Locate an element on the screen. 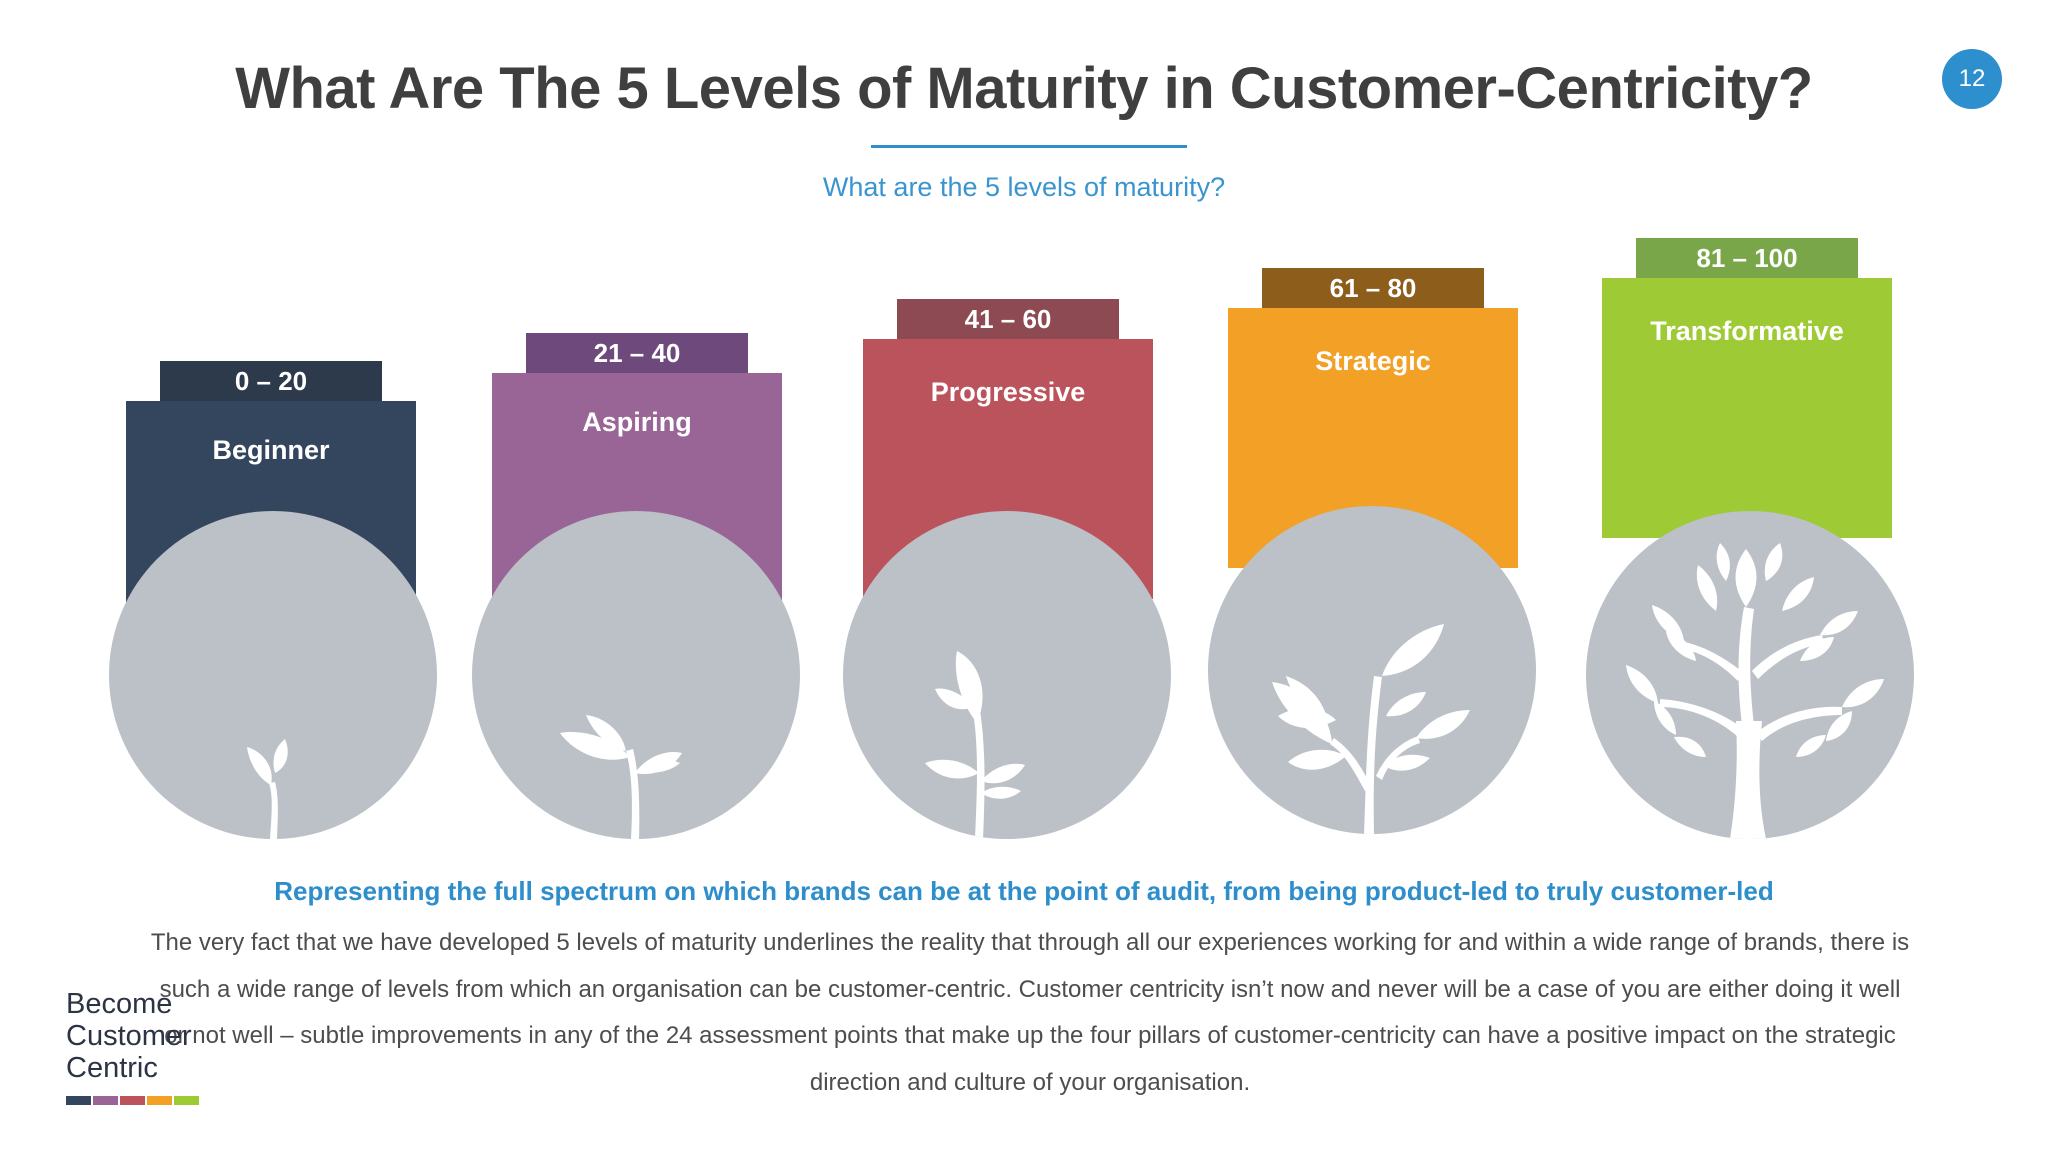 The height and width of the screenshot is (1152, 2048). level-range-tab: 41 – 60 is located at coordinates (1008, 319).